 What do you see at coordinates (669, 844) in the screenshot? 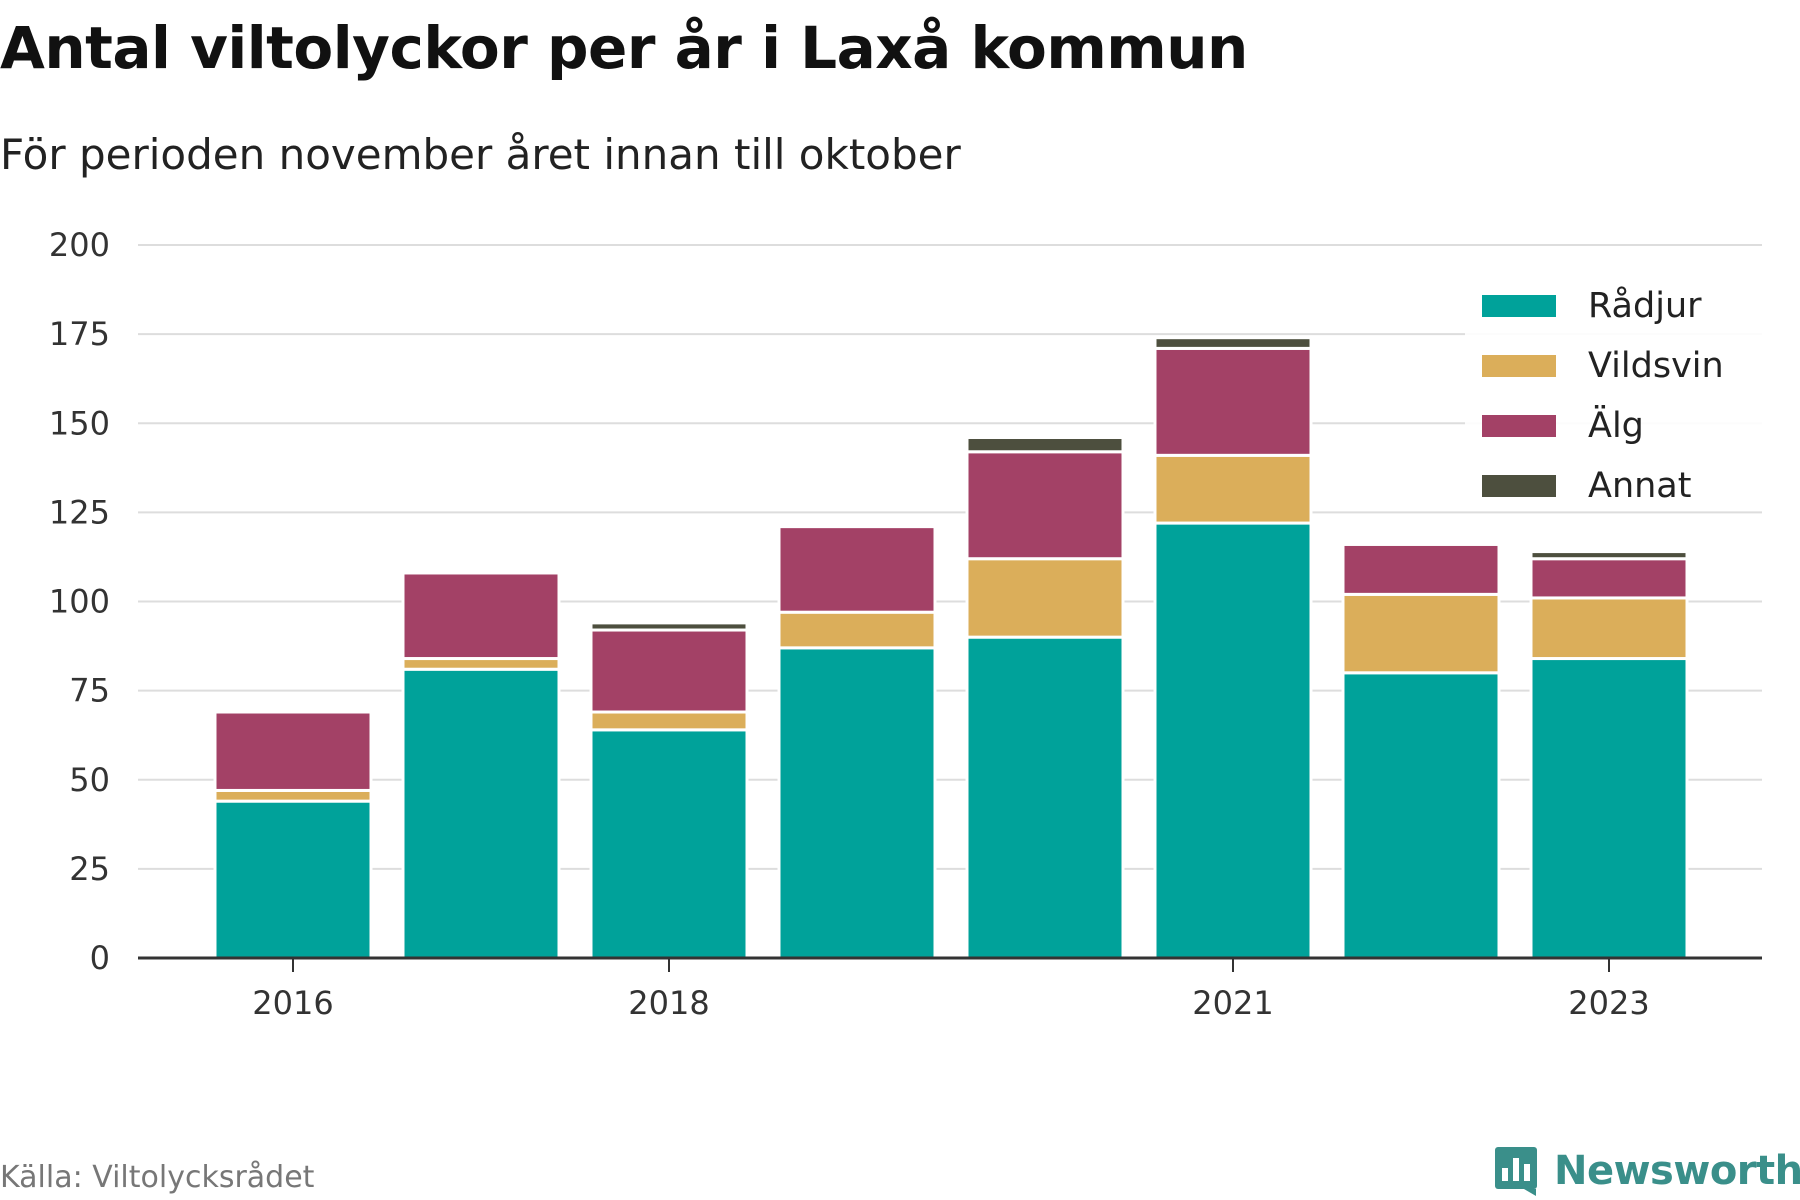
I see `bar-segment-rådjur-2018` at bounding box center [669, 844].